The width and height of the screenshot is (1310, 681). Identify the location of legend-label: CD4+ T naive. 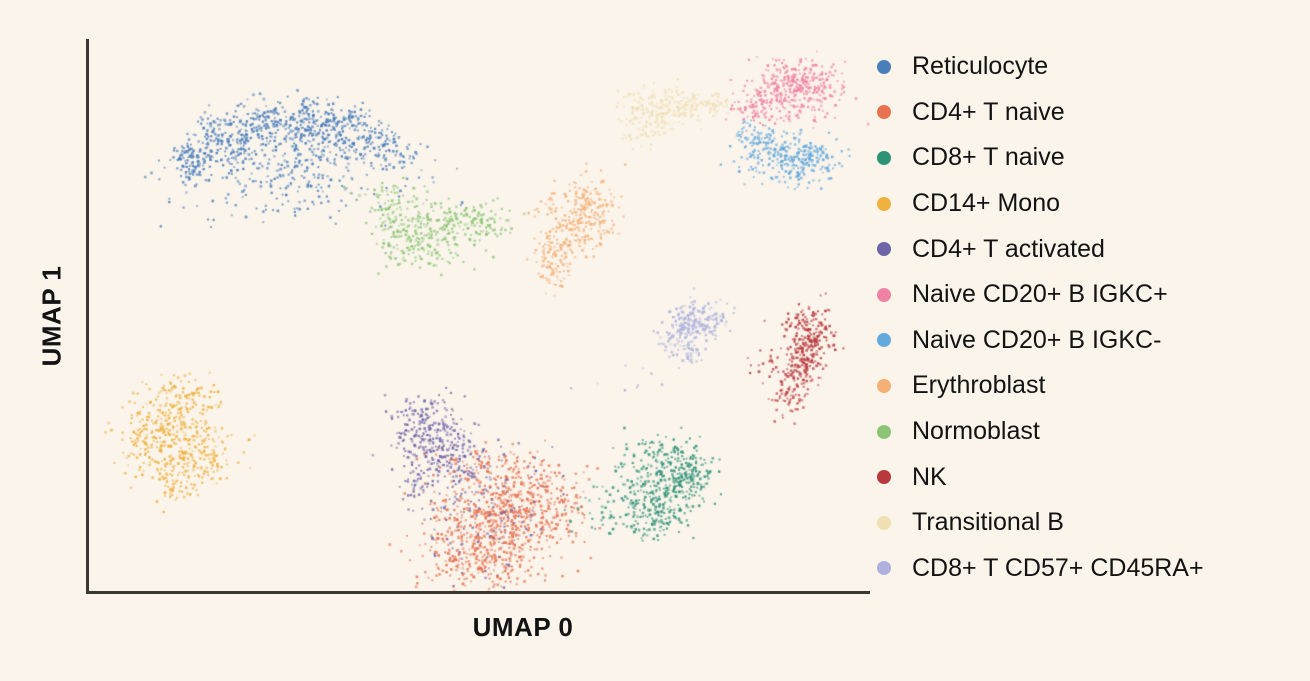
(988, 111).